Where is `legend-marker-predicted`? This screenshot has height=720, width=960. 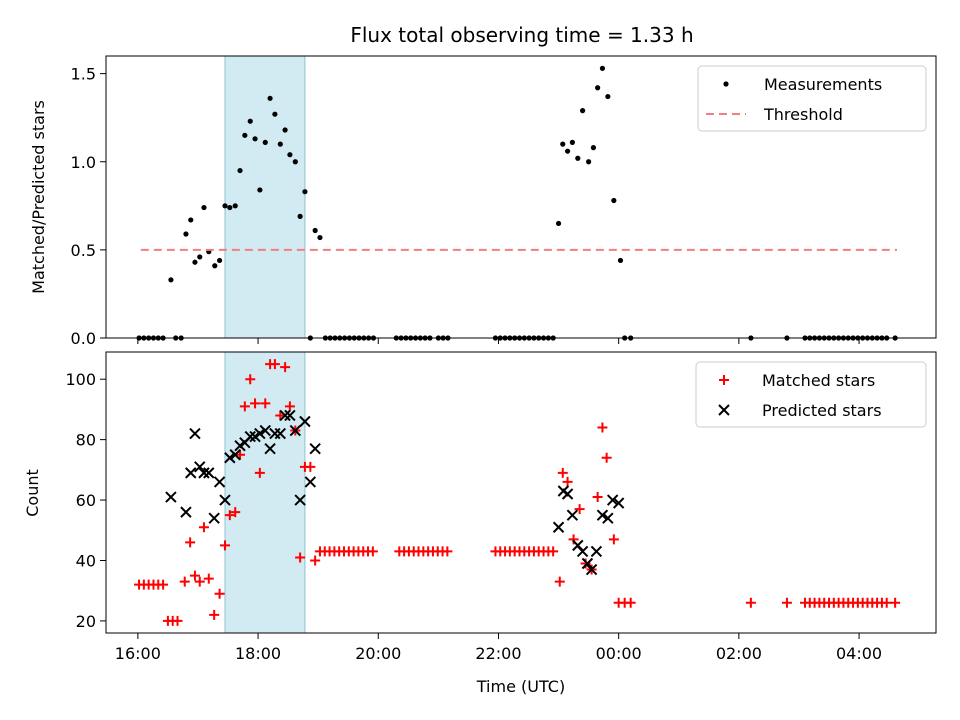
legend-marker-predicted is located at coordinates (724, 410).